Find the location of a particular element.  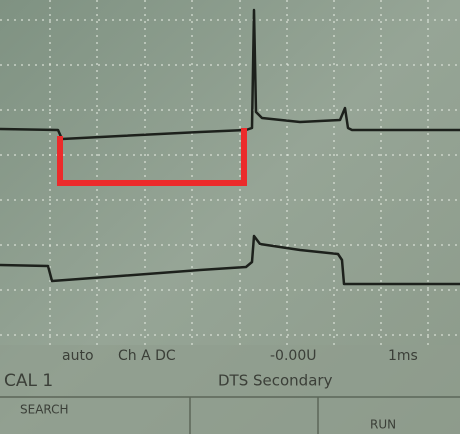

lower-trace is located at coordinates (230, 260).